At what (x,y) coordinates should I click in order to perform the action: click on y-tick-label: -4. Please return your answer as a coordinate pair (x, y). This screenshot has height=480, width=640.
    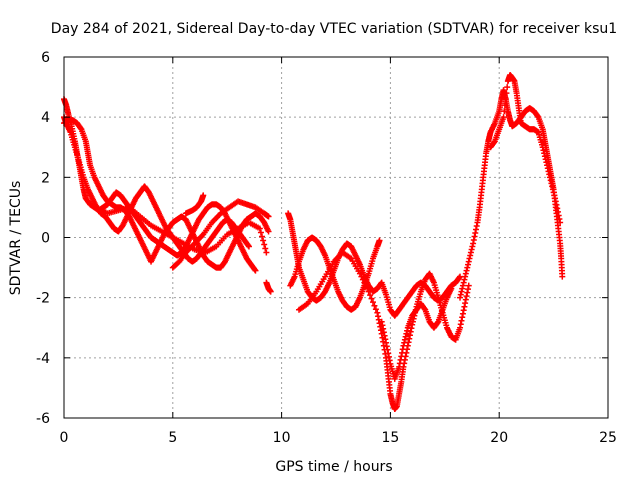
    Looking at the image, I should click on (43, 359).